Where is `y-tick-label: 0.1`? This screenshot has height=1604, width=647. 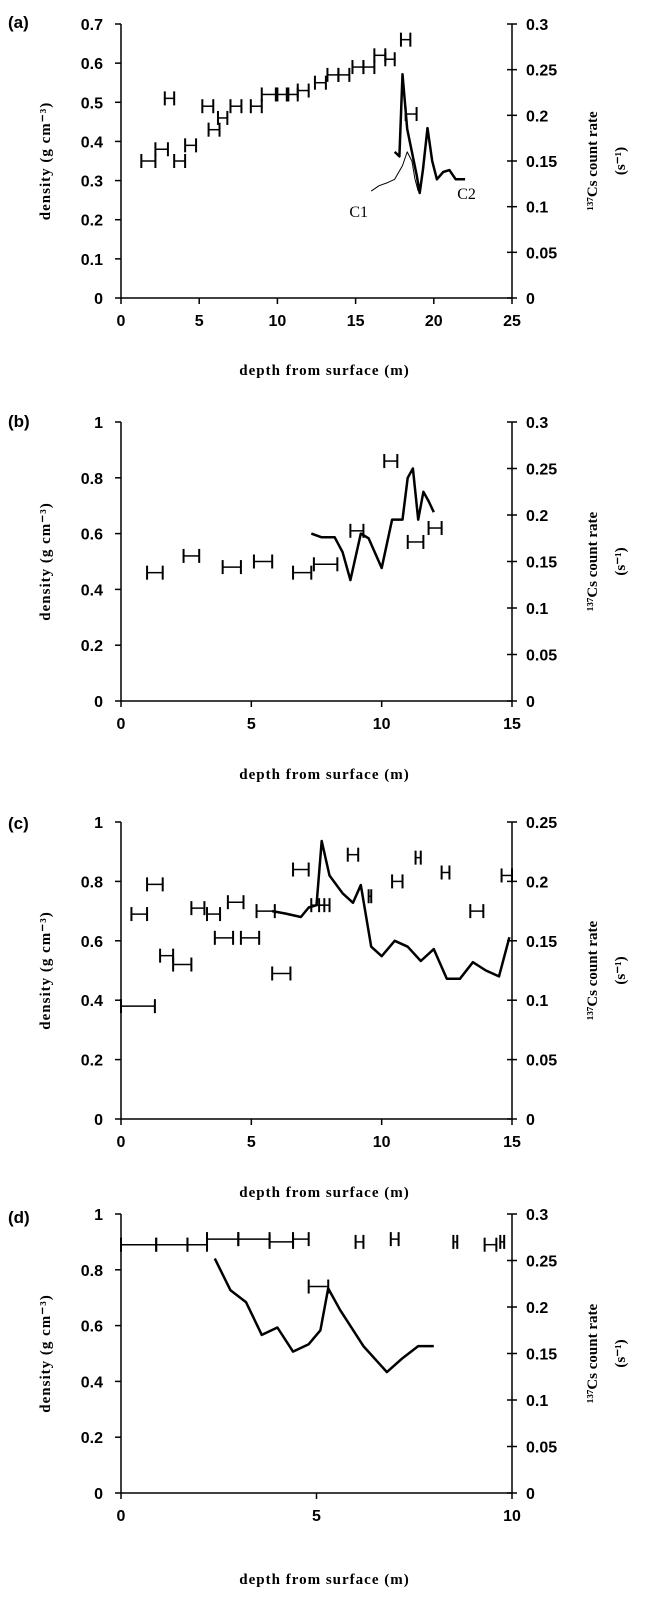 y-tick-label: 0.1 is located at coordinates (92, 260).